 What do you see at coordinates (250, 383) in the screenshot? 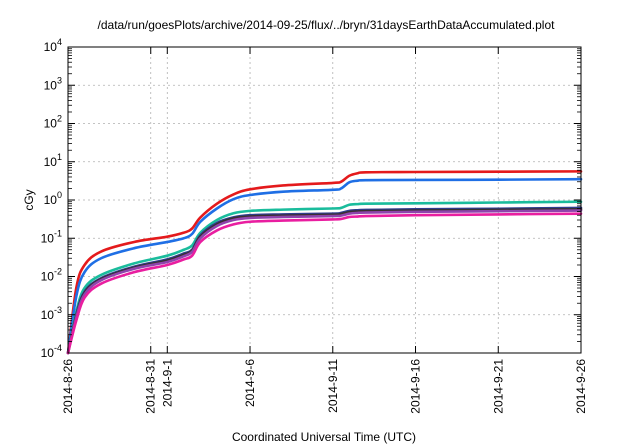
I see `x-tick-label: 2014-9-6` at bounding box center [250, 383].